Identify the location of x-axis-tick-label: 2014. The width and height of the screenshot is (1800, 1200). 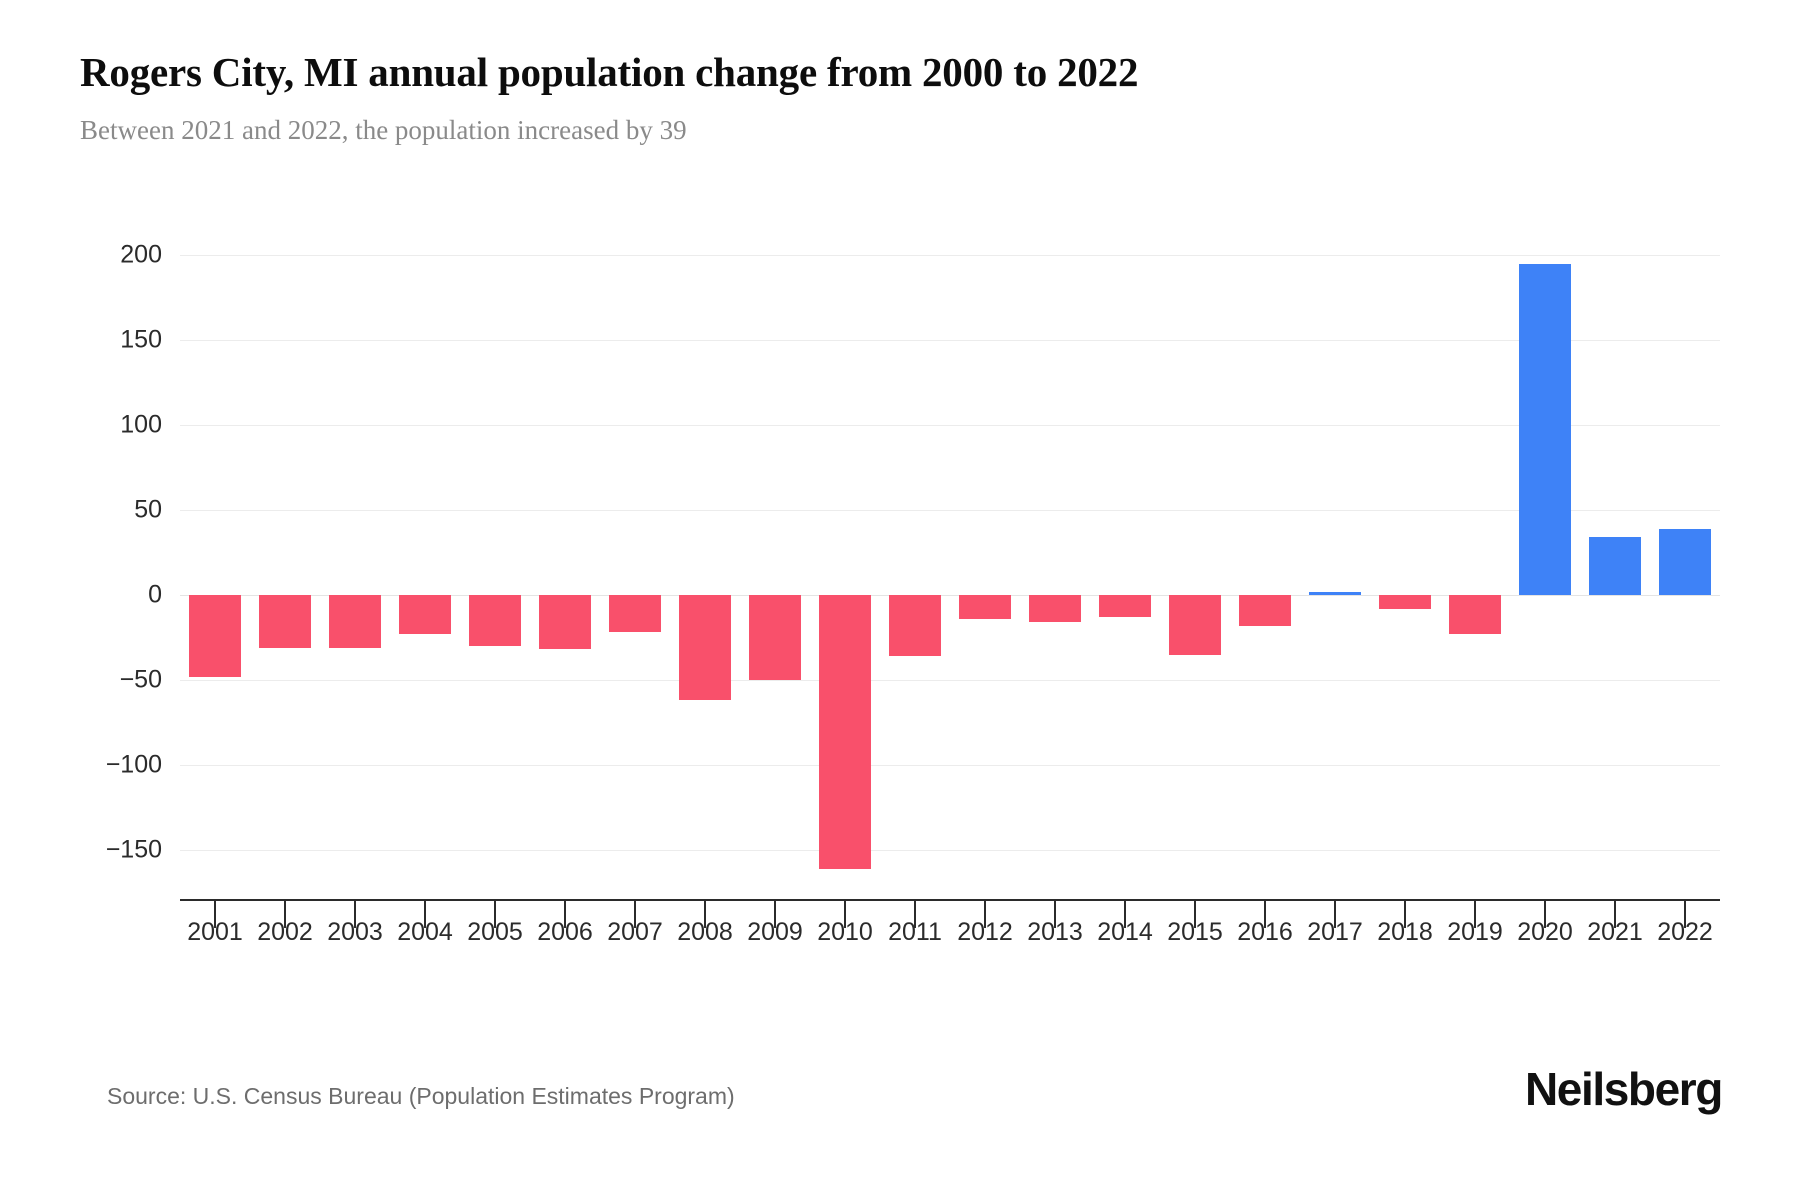
(1125, 932).